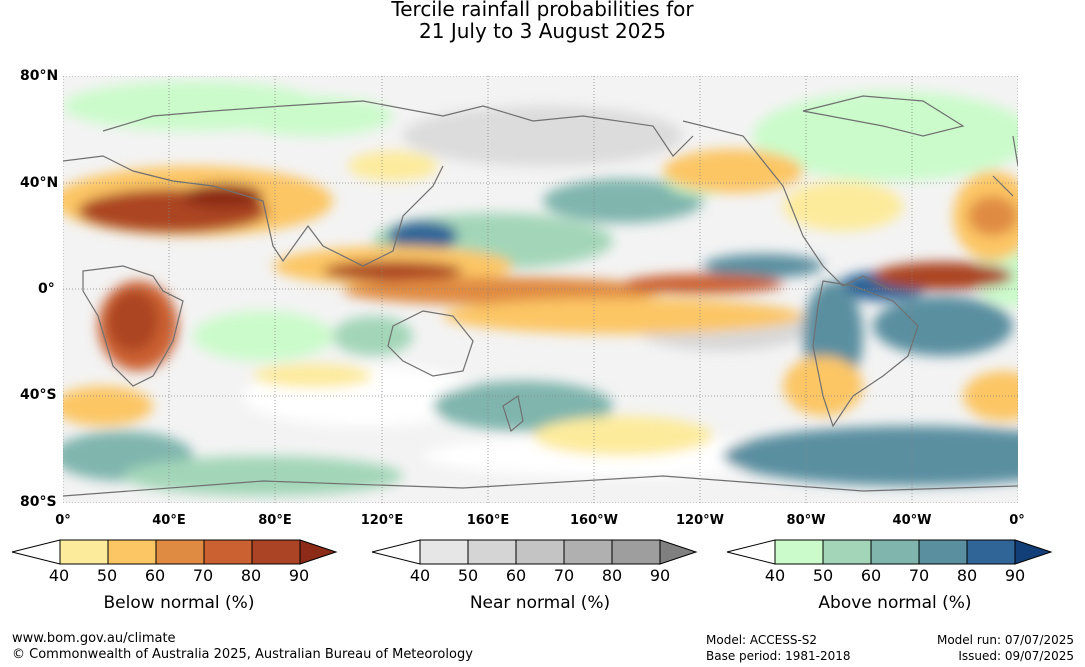 The image size is (1085, 667). I want to click on colorbar-below-normal, so click(174, 552).